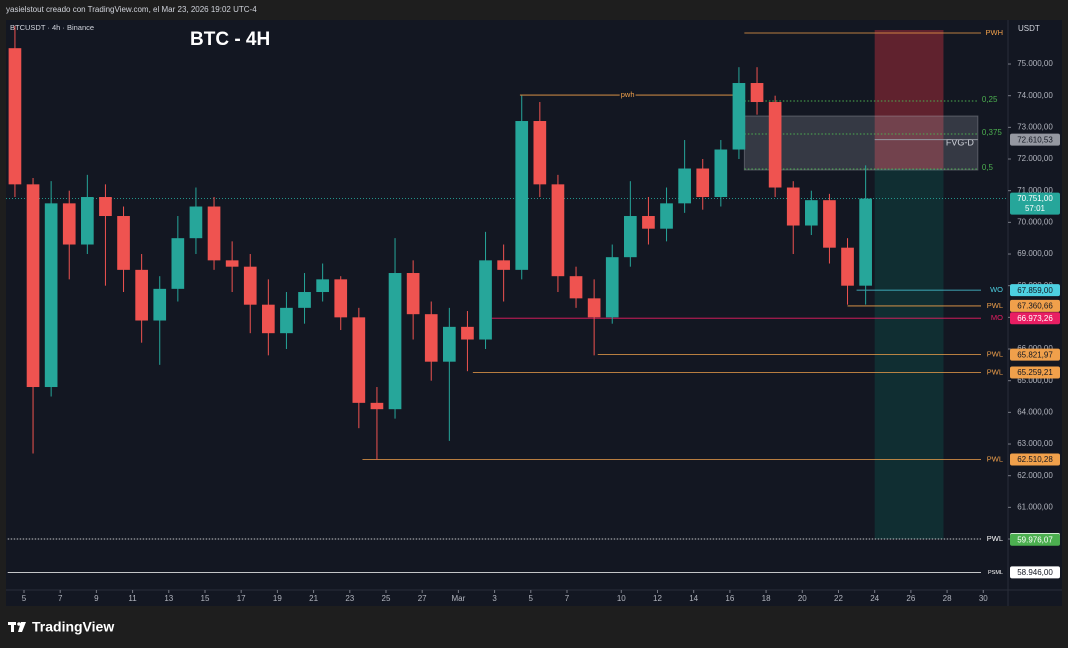 This screenshot has height=648, width=1068. What do you see at coordinates (874, 598) in the screenshot?
I see `x-tick-label: 24` at bounding box center [874, 598].